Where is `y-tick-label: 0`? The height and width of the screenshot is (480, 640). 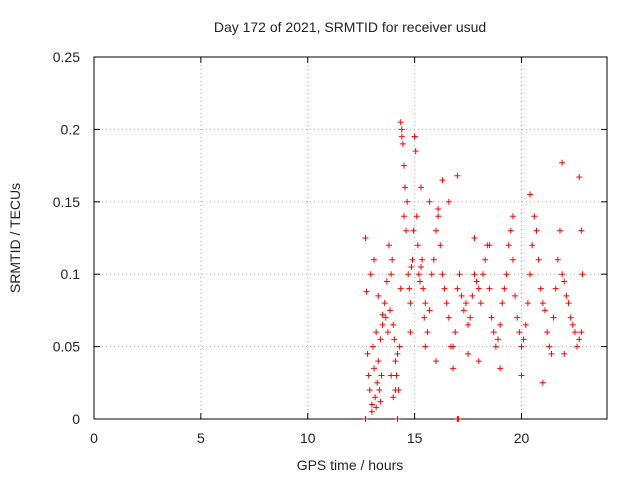 y-tick-label: 0 is located at coordinates (76, 419).